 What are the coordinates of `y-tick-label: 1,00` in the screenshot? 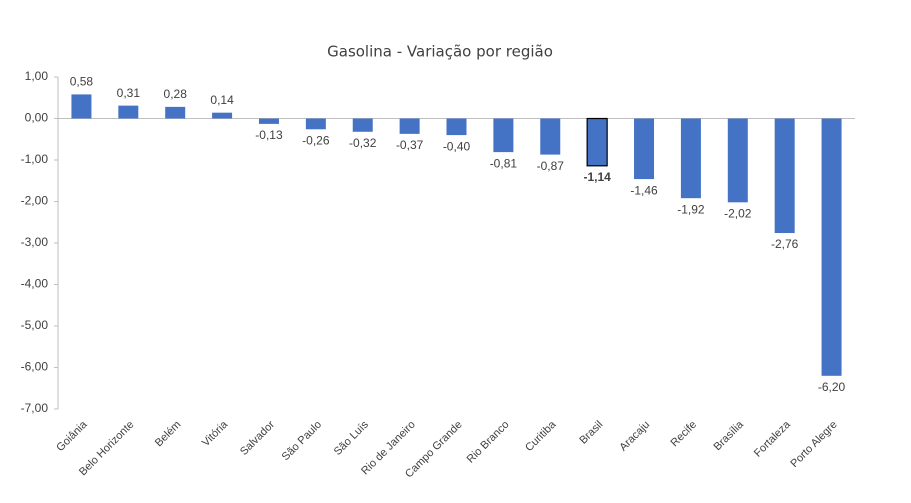 It's located at (37, 76).